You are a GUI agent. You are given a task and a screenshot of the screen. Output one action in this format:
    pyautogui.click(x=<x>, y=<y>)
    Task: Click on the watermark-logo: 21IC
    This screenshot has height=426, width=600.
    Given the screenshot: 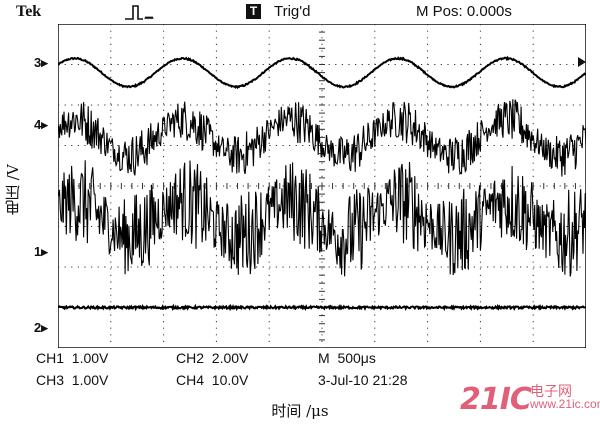 What is the action you would take?
    pyautogui.click(x=496, y=399)
    